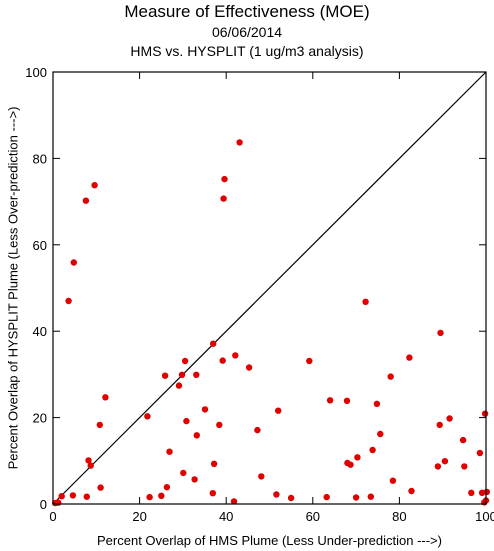 Image resolution: width=494 pixels, height=551 pixels. I want to click on chart-subtitle-date: 06/06/2014, so click(247, 32).